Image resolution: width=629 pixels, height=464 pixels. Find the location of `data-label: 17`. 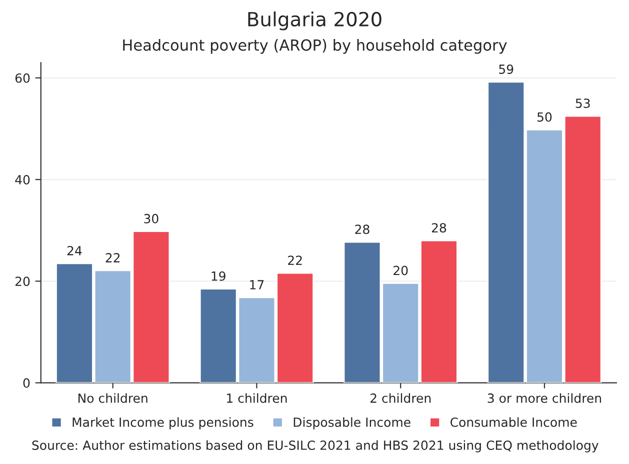

data-label: 17 is located at coordinates (257, 285).